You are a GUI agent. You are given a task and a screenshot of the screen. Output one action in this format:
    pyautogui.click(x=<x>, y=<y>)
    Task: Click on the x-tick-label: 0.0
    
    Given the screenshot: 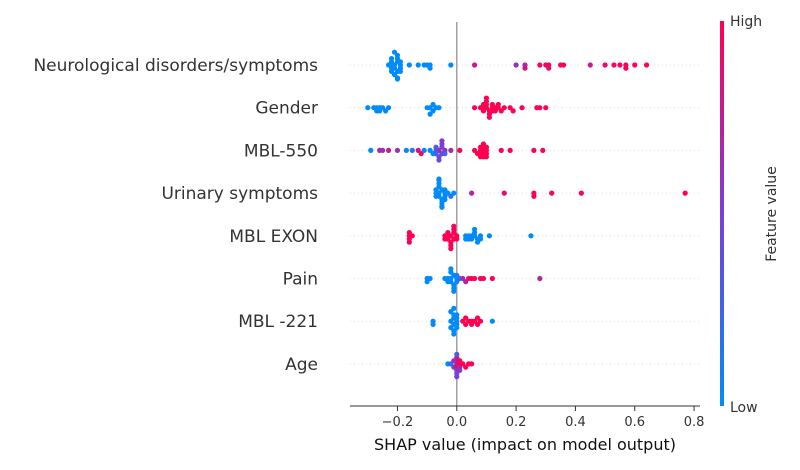 What is the action you would take?
    pyautogui.click(x=456, y=422)
    